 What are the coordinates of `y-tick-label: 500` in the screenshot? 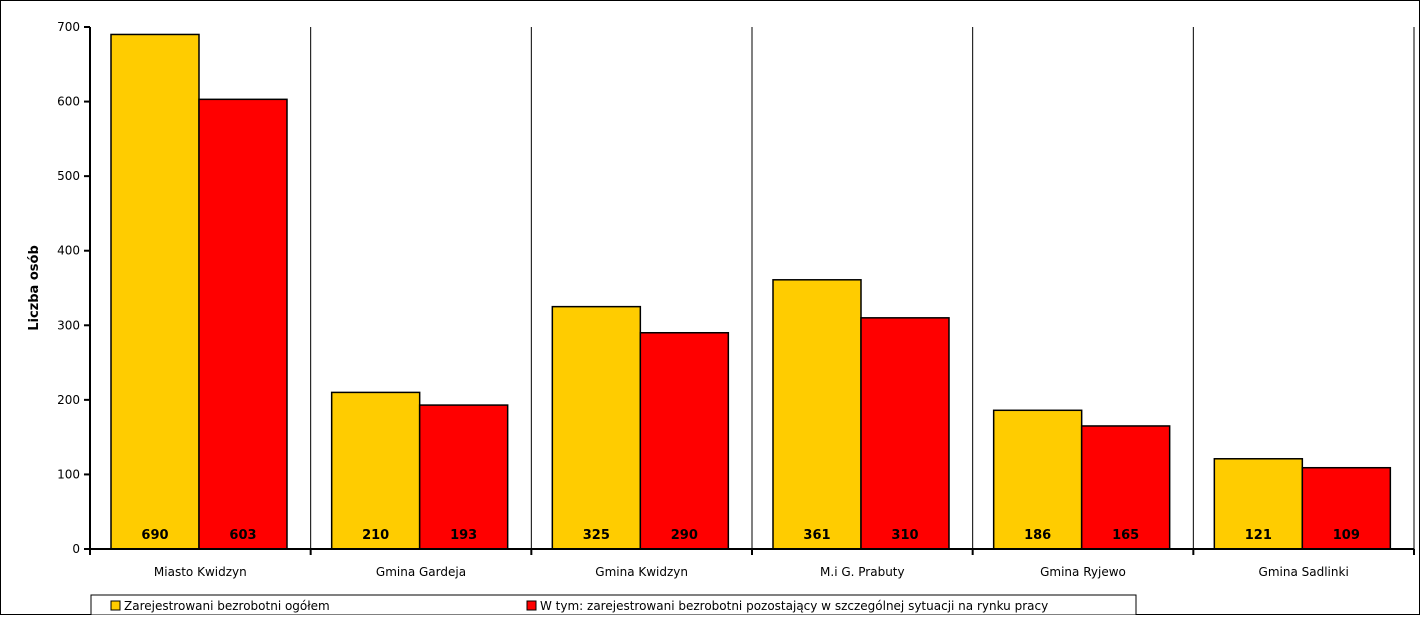 It's located at (68, 176).